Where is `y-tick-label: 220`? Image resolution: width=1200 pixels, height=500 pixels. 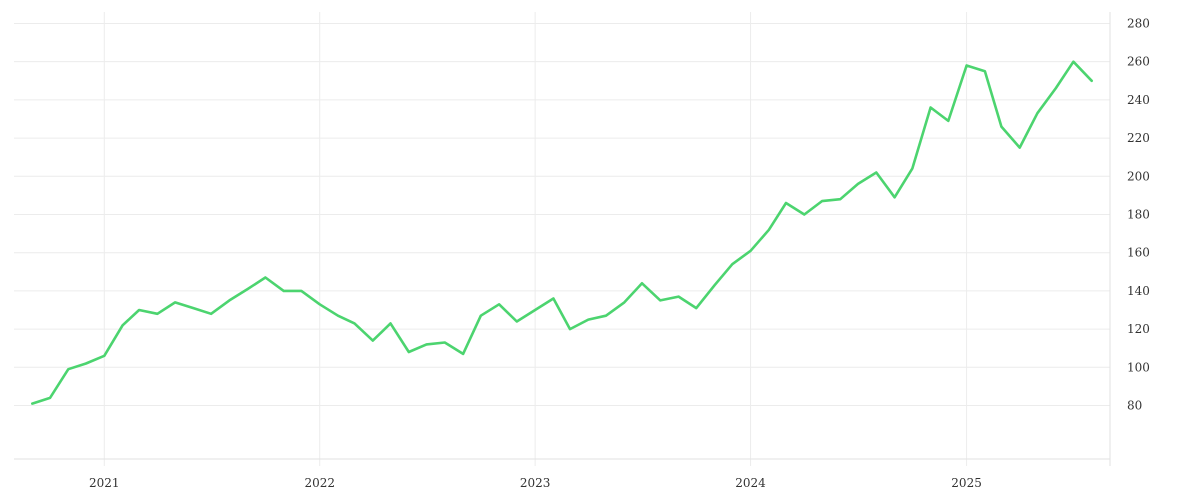 y-tick-label: 220 is located at coordinates (1138, 138).